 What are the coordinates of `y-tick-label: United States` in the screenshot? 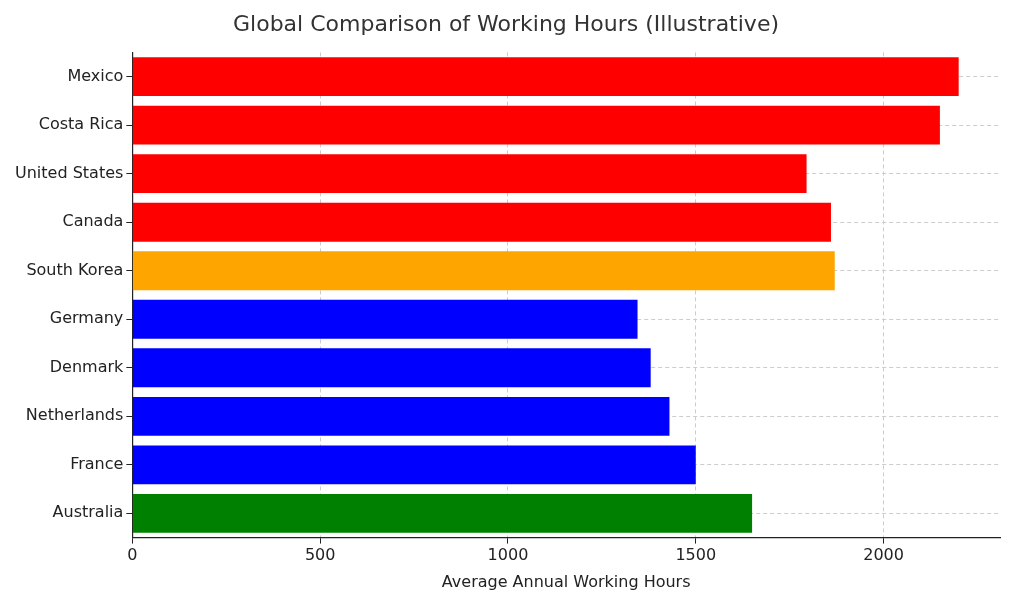 It's located at (69, 172).